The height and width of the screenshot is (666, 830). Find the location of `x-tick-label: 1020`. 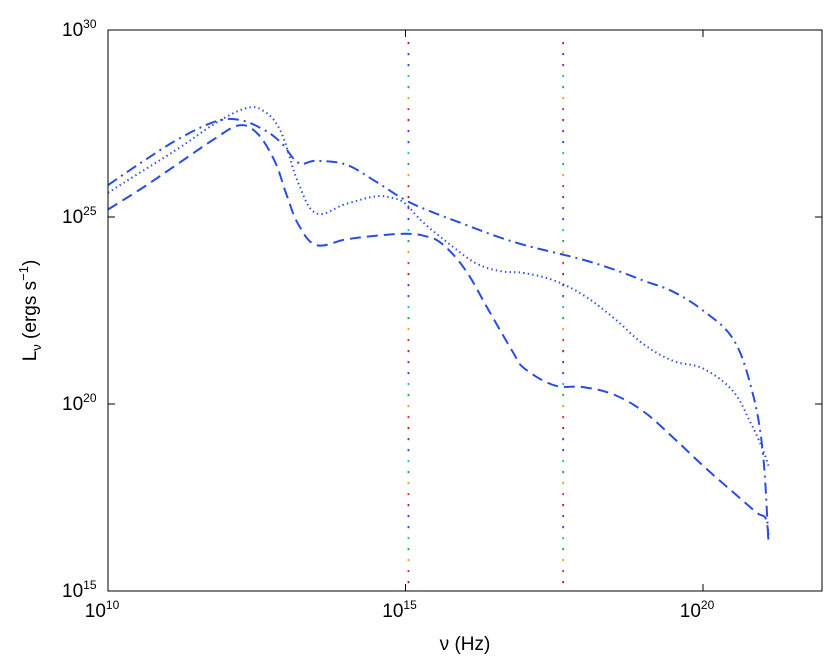

x-tick-label: 1020 is located at coordinates (697, 610).